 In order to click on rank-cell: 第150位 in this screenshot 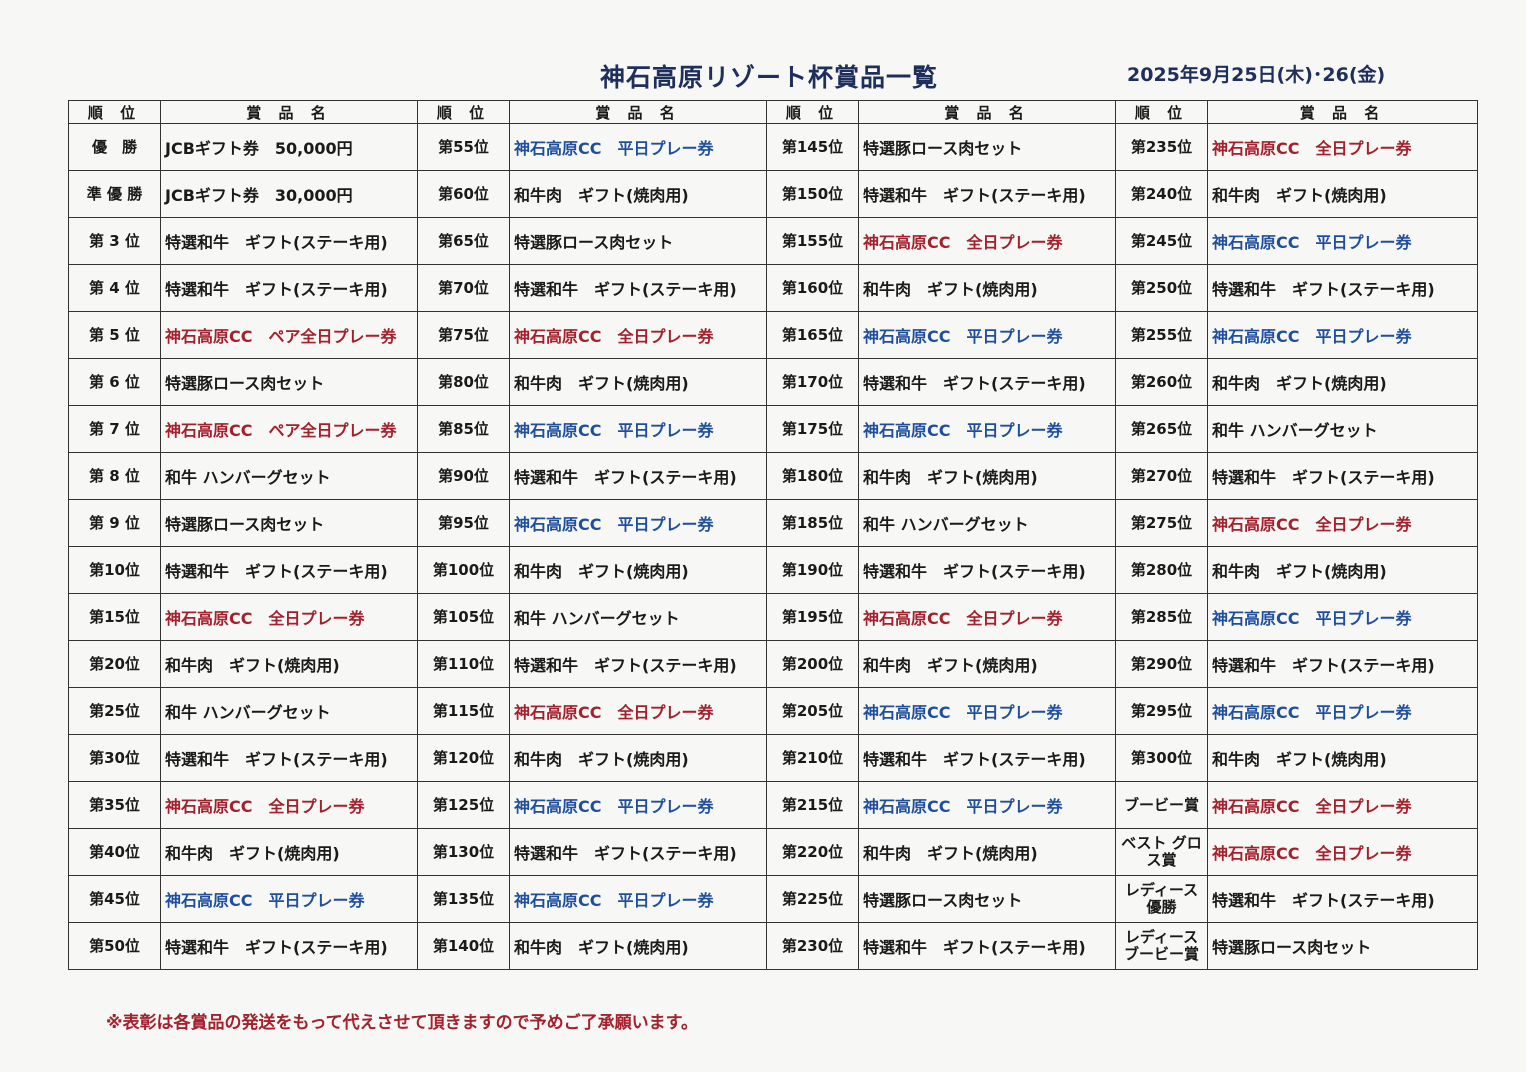, I will do `click(812, 194)`.